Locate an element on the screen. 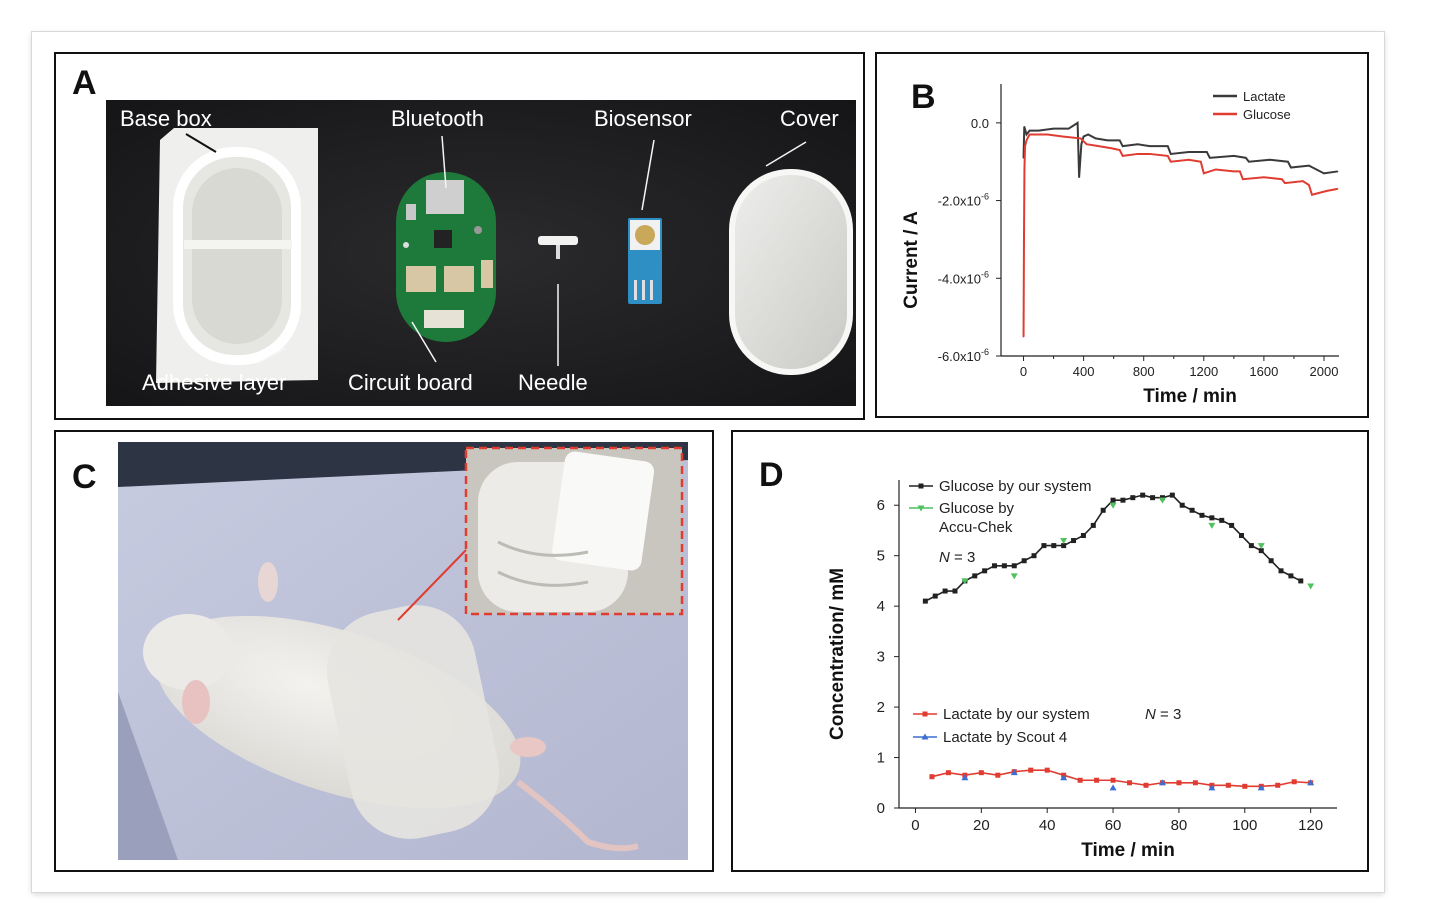 The image size is (1438, 914). d-annotation-n: N = 3 is located at coordinates (1163, 714).